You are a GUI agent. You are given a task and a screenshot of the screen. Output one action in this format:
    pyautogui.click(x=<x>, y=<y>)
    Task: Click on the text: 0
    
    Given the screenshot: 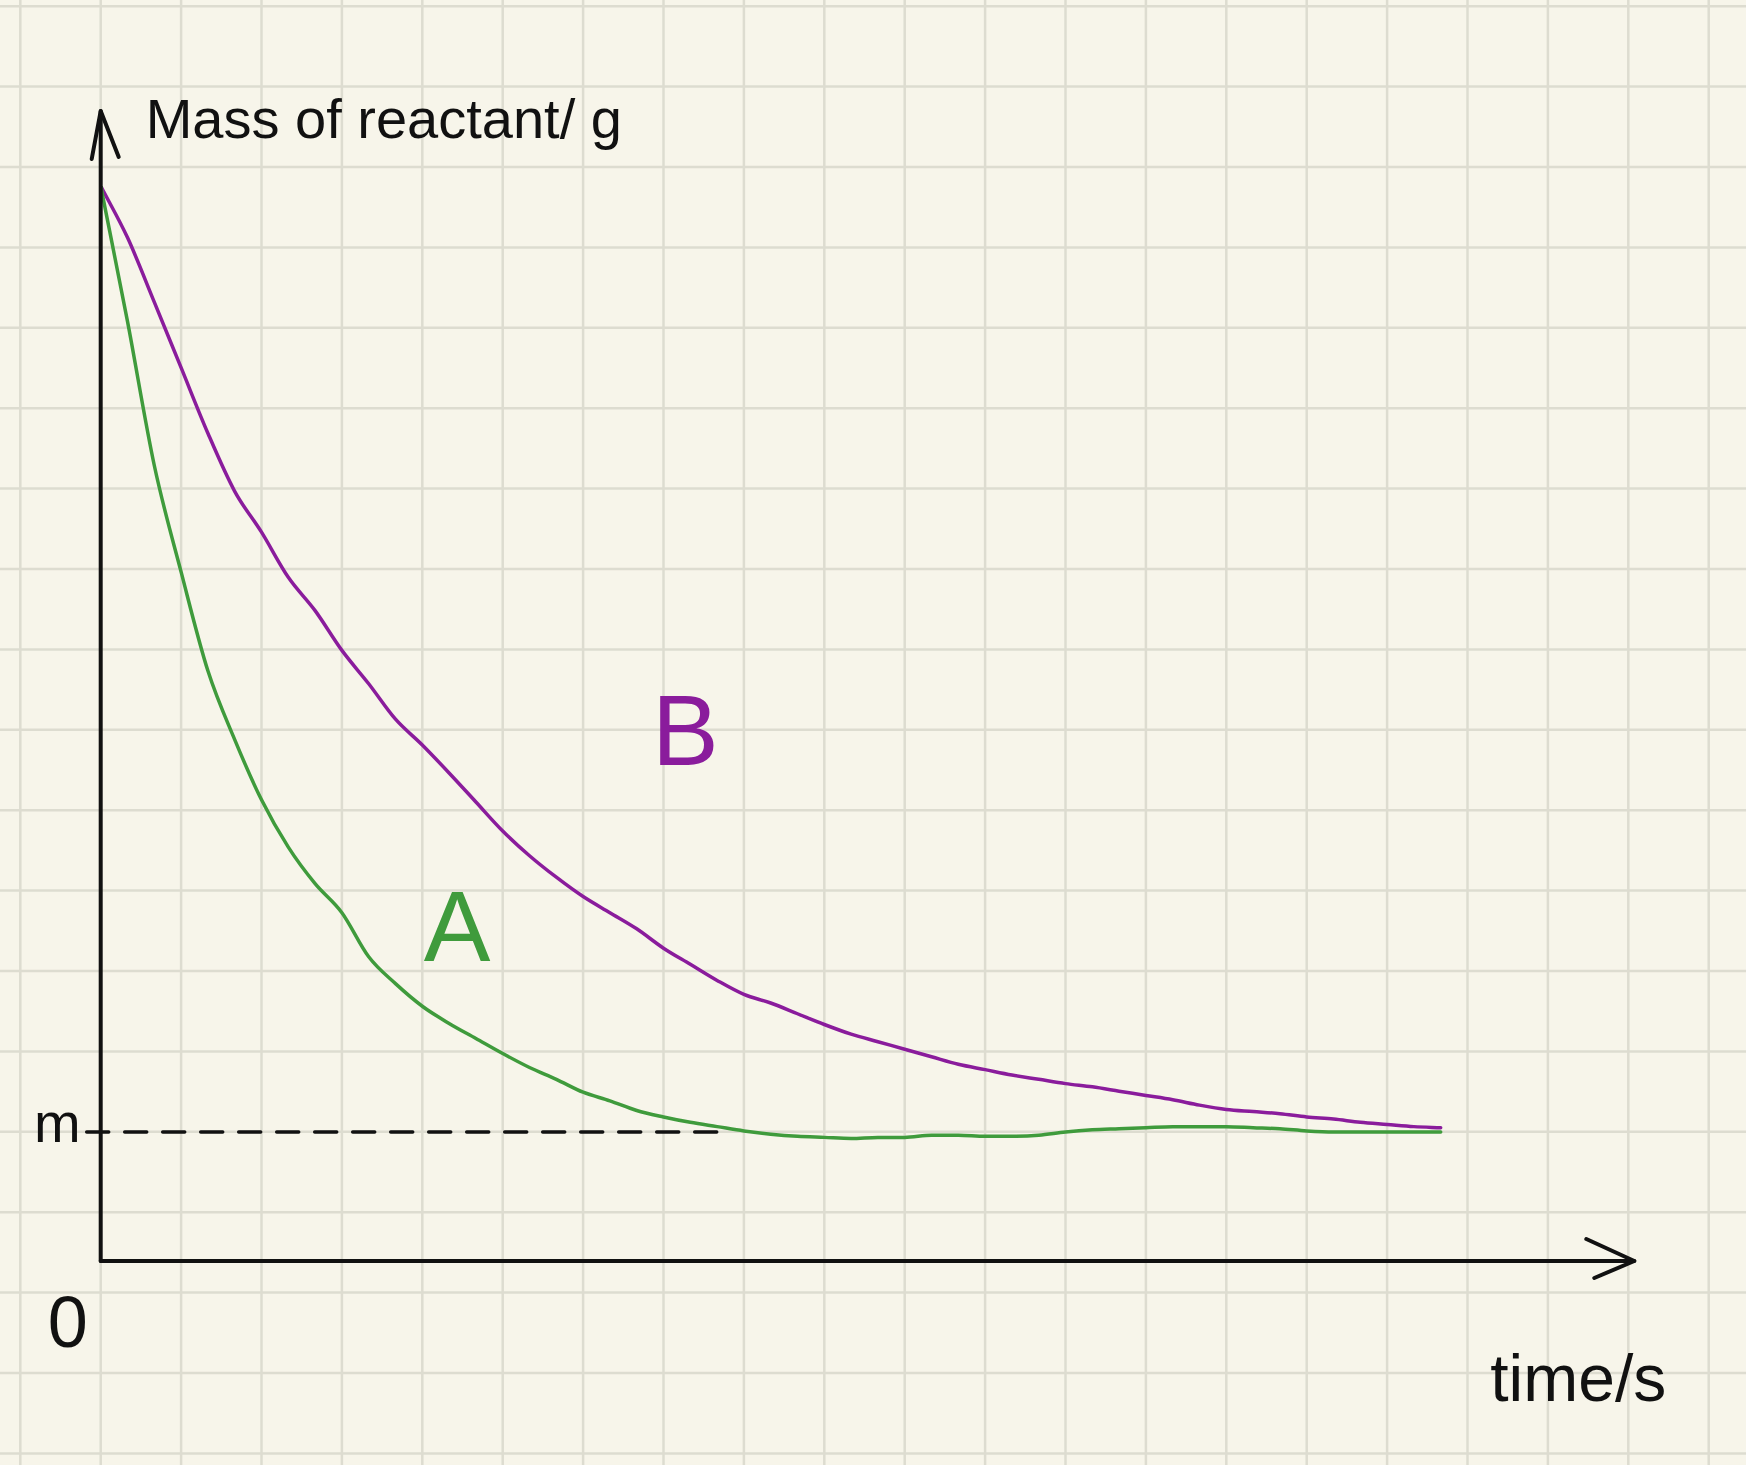 What is the action you would take?
    pyautogui.click(x=67, y=1322)
    